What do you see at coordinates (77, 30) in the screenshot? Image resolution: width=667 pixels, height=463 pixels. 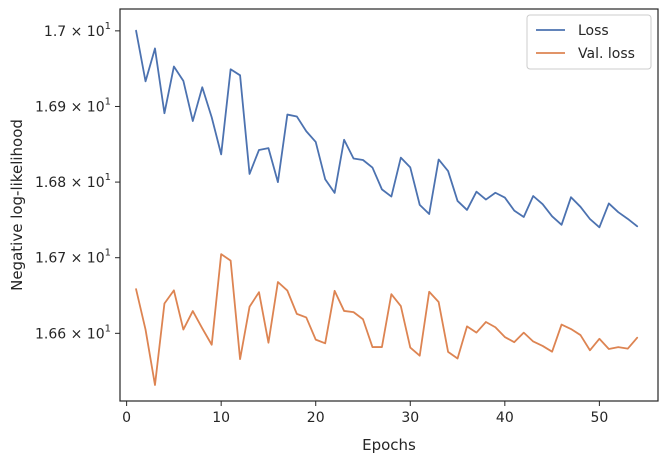 I see `y-tick-label: 1.7 × 10¹` at bounding box center [77, 30].